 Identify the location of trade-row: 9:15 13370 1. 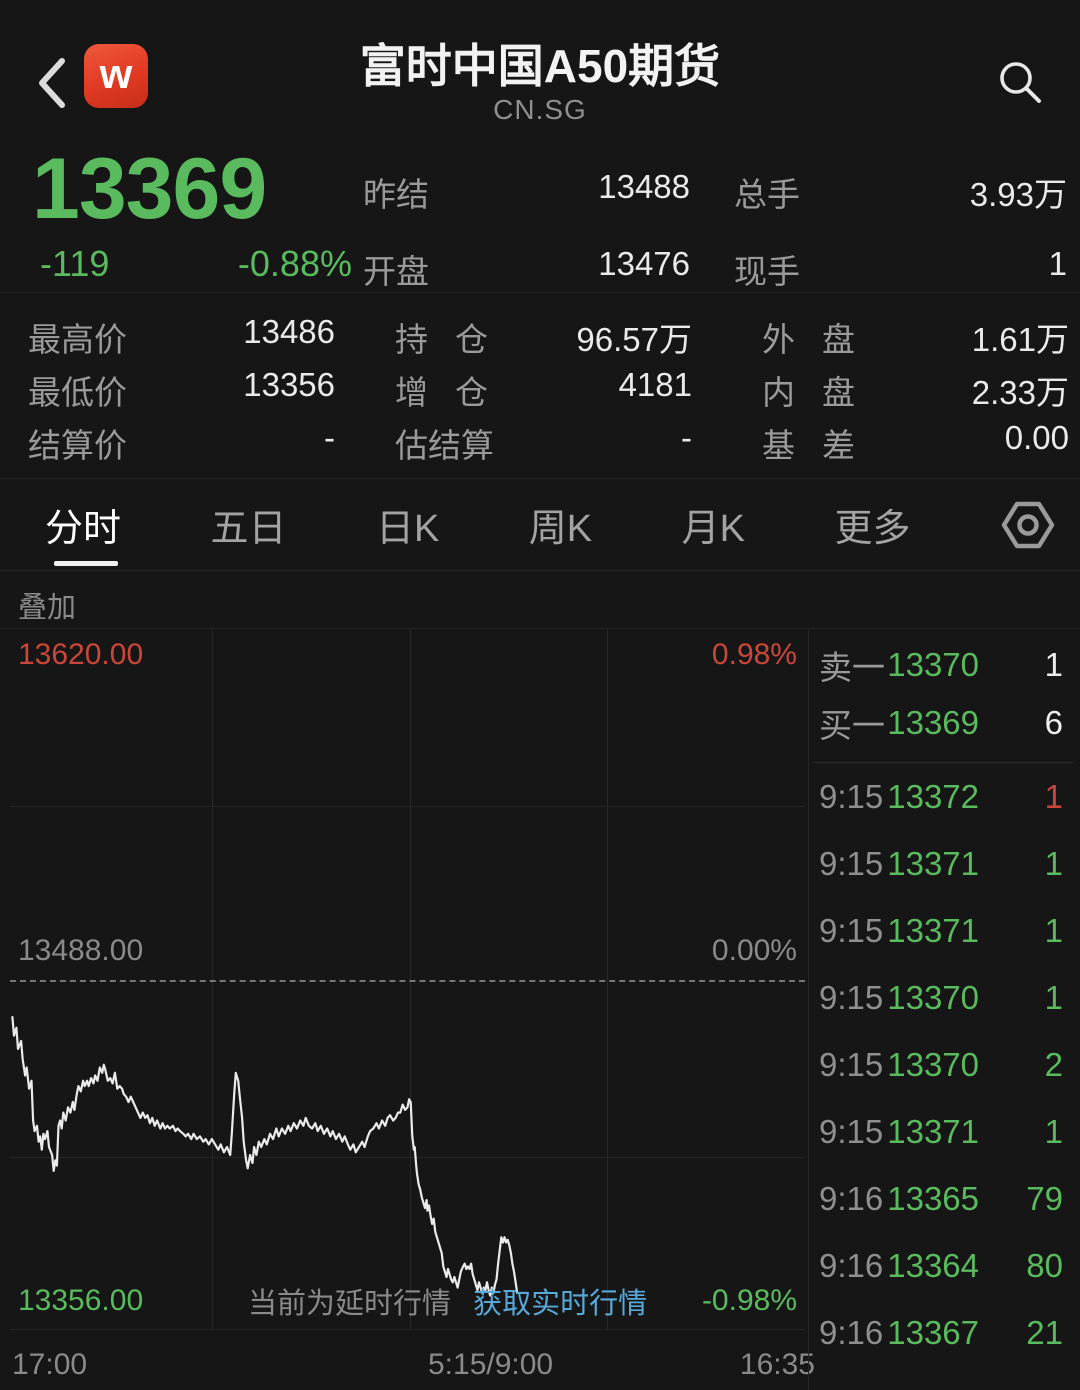
(944, 997).